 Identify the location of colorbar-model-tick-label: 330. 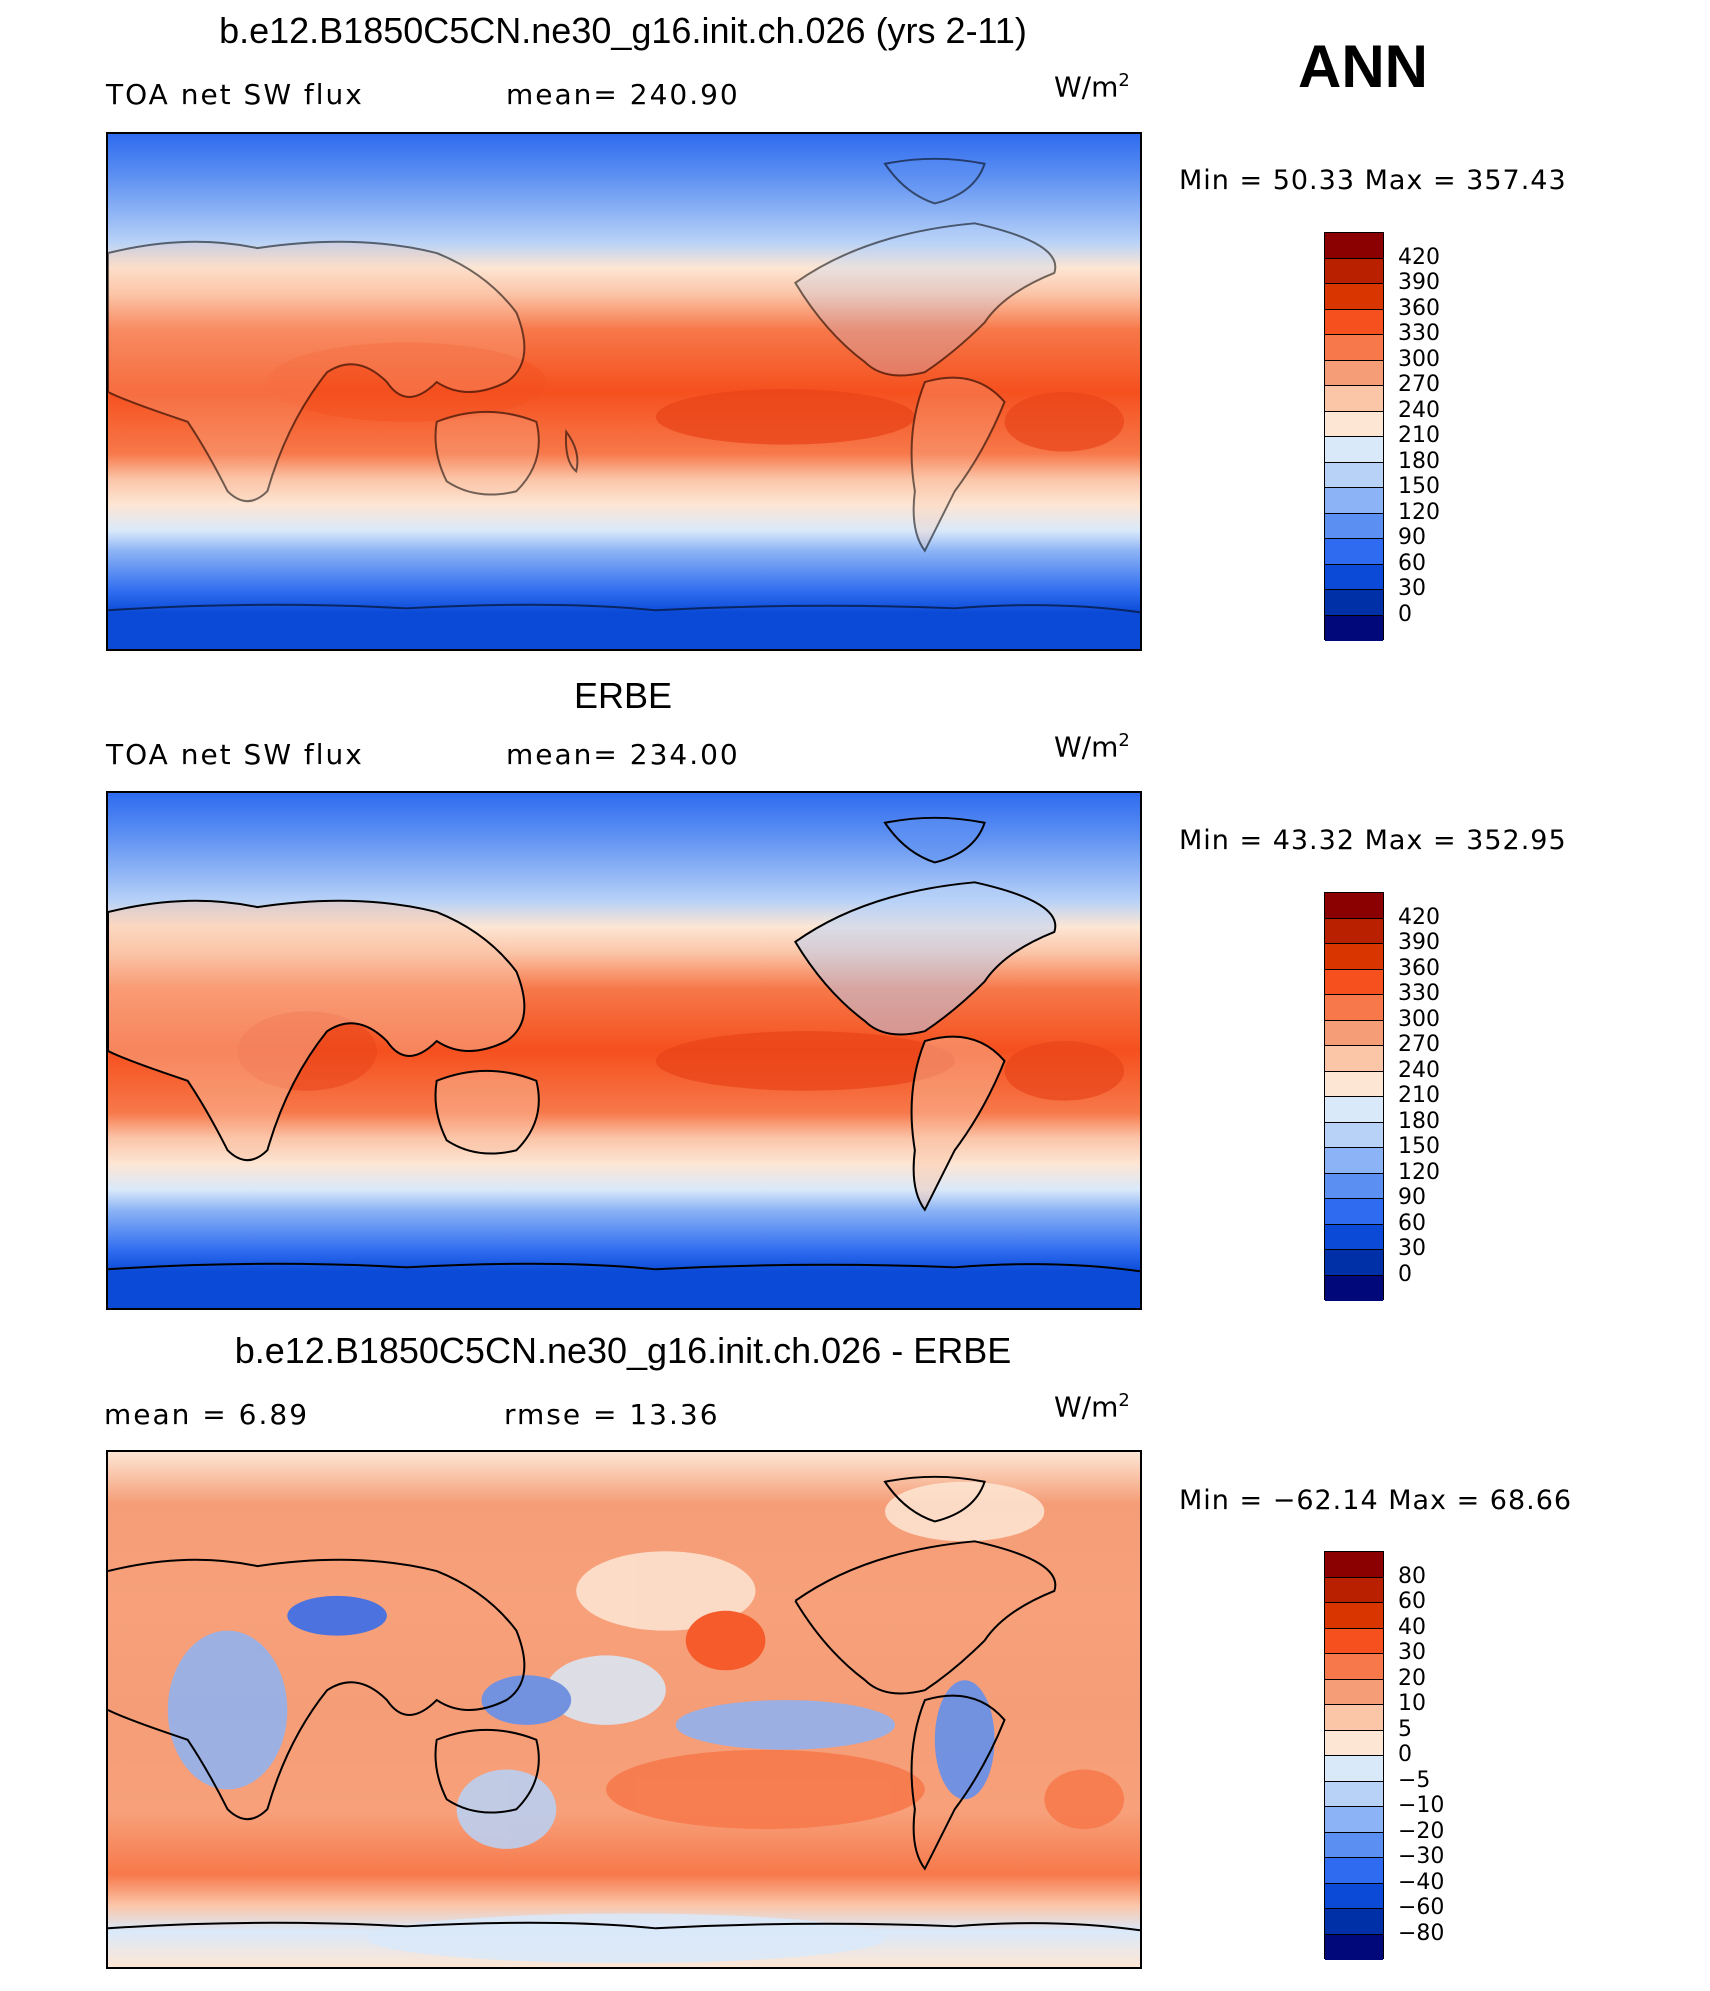
(1419, 333).